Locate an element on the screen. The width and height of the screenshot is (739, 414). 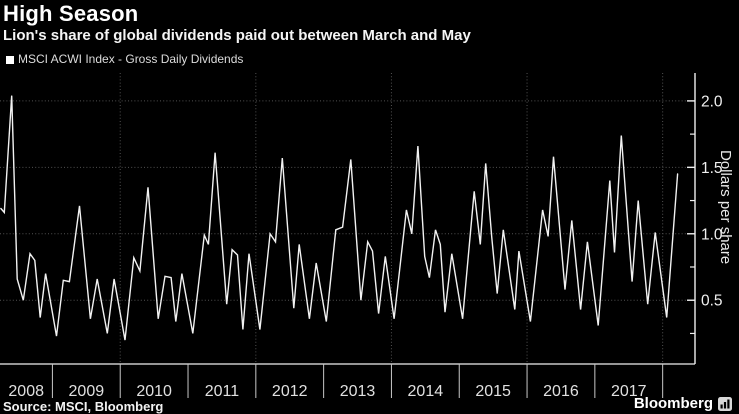
legend-label: MSCI ACWI Index - Gross Daily Dividends is located at coordinates (131, 59).